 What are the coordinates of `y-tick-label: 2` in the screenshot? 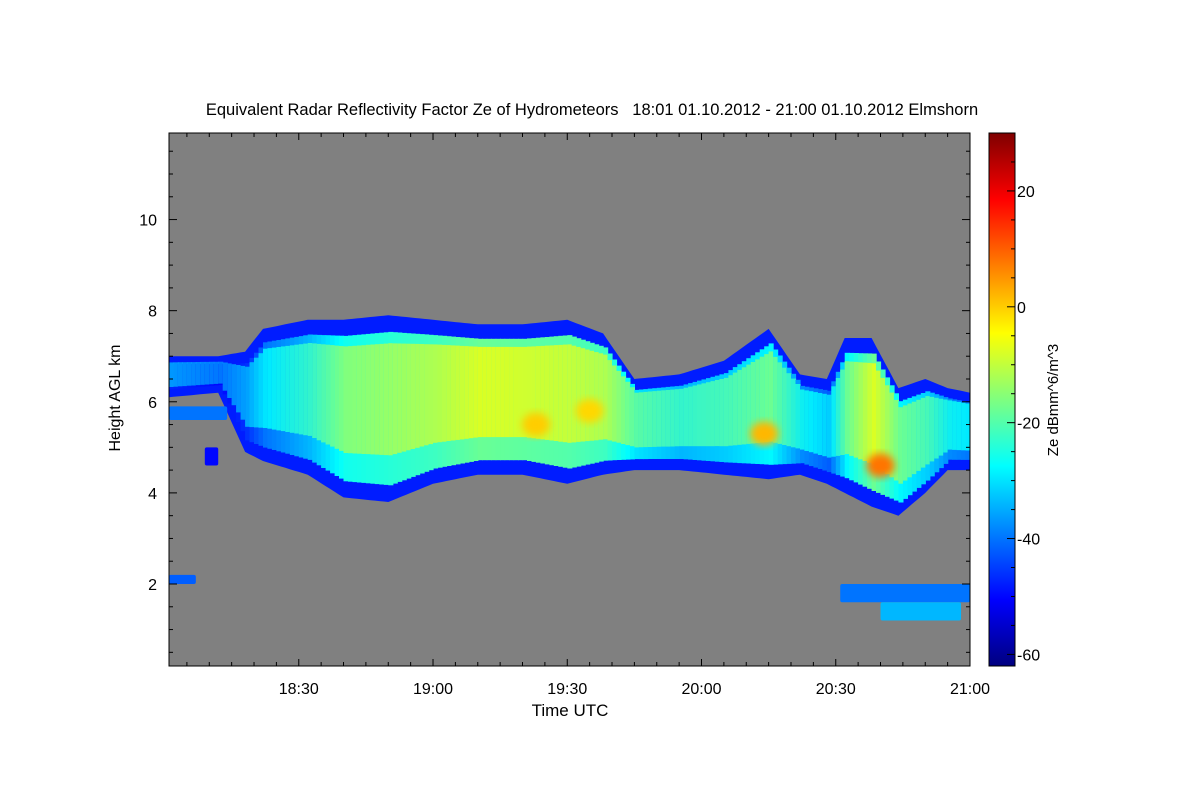 It's located at (152, 585).